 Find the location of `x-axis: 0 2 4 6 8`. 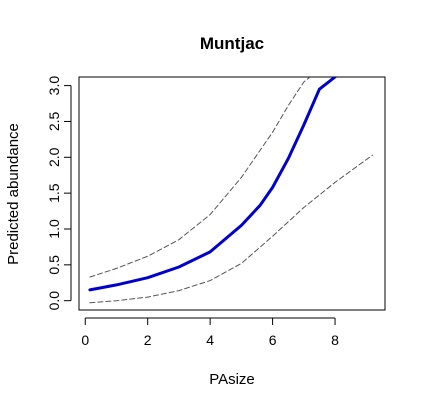

x-axis: 0 2 4 6 8 is located at coordinates (210, 332).